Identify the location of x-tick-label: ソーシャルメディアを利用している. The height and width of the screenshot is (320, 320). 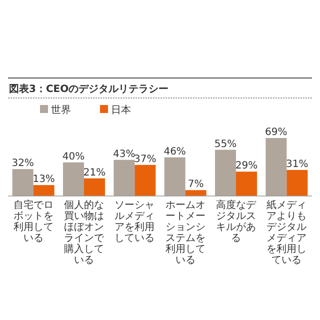
(134, 222).